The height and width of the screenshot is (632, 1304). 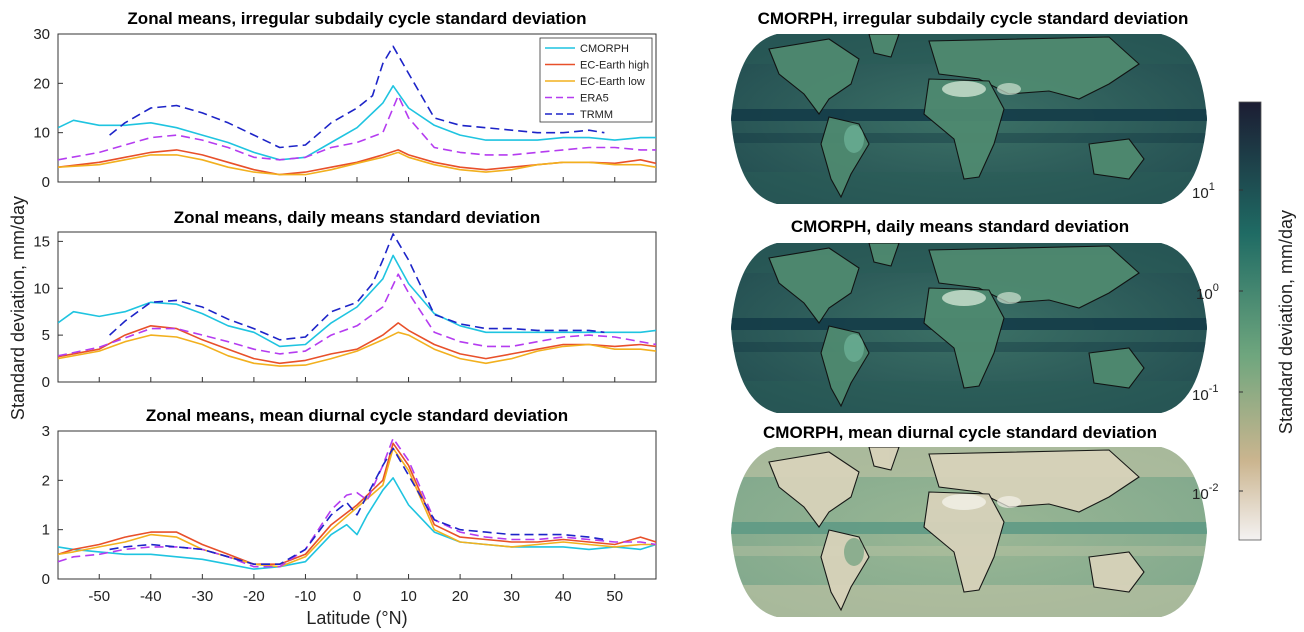 I want to click on x-tick-label: -40, so click(x=151, y=596).